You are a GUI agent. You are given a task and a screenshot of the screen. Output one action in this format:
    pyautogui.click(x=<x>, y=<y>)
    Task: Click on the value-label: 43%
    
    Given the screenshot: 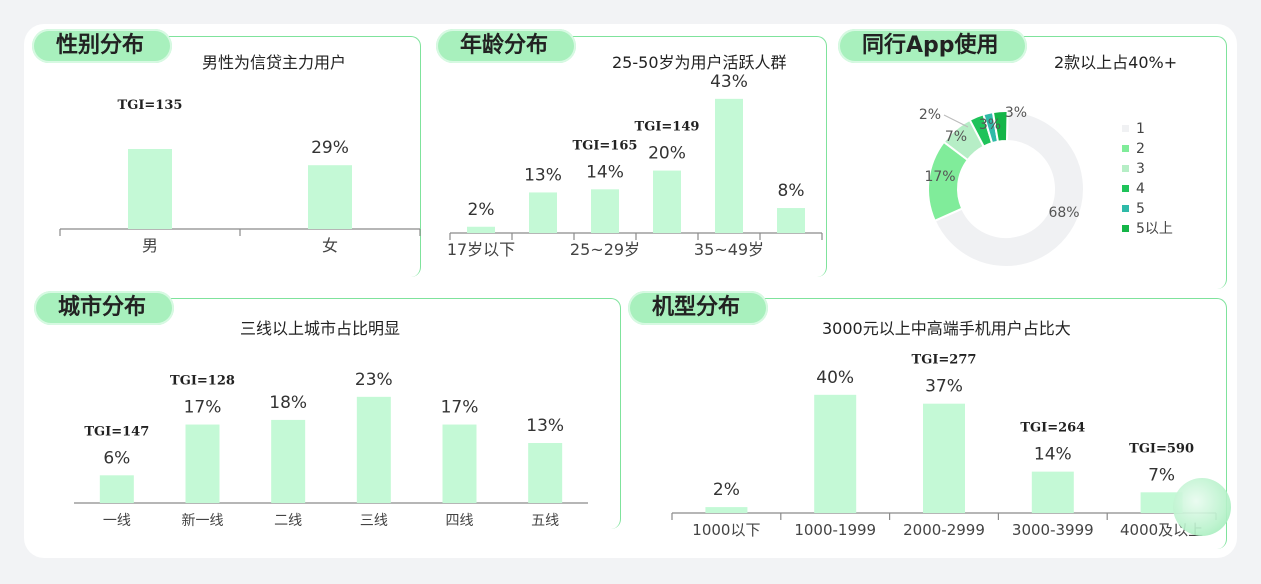 What is the action you would take?
    pyautogui.click(x=729, y=82)
    